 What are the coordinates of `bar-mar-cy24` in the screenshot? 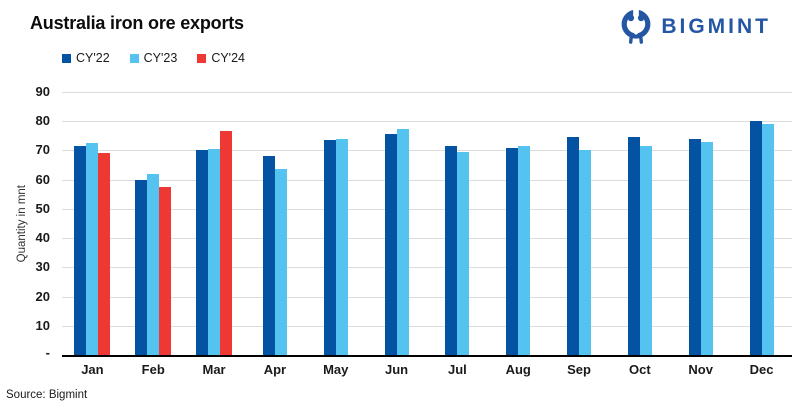 It's located at (226, 243).